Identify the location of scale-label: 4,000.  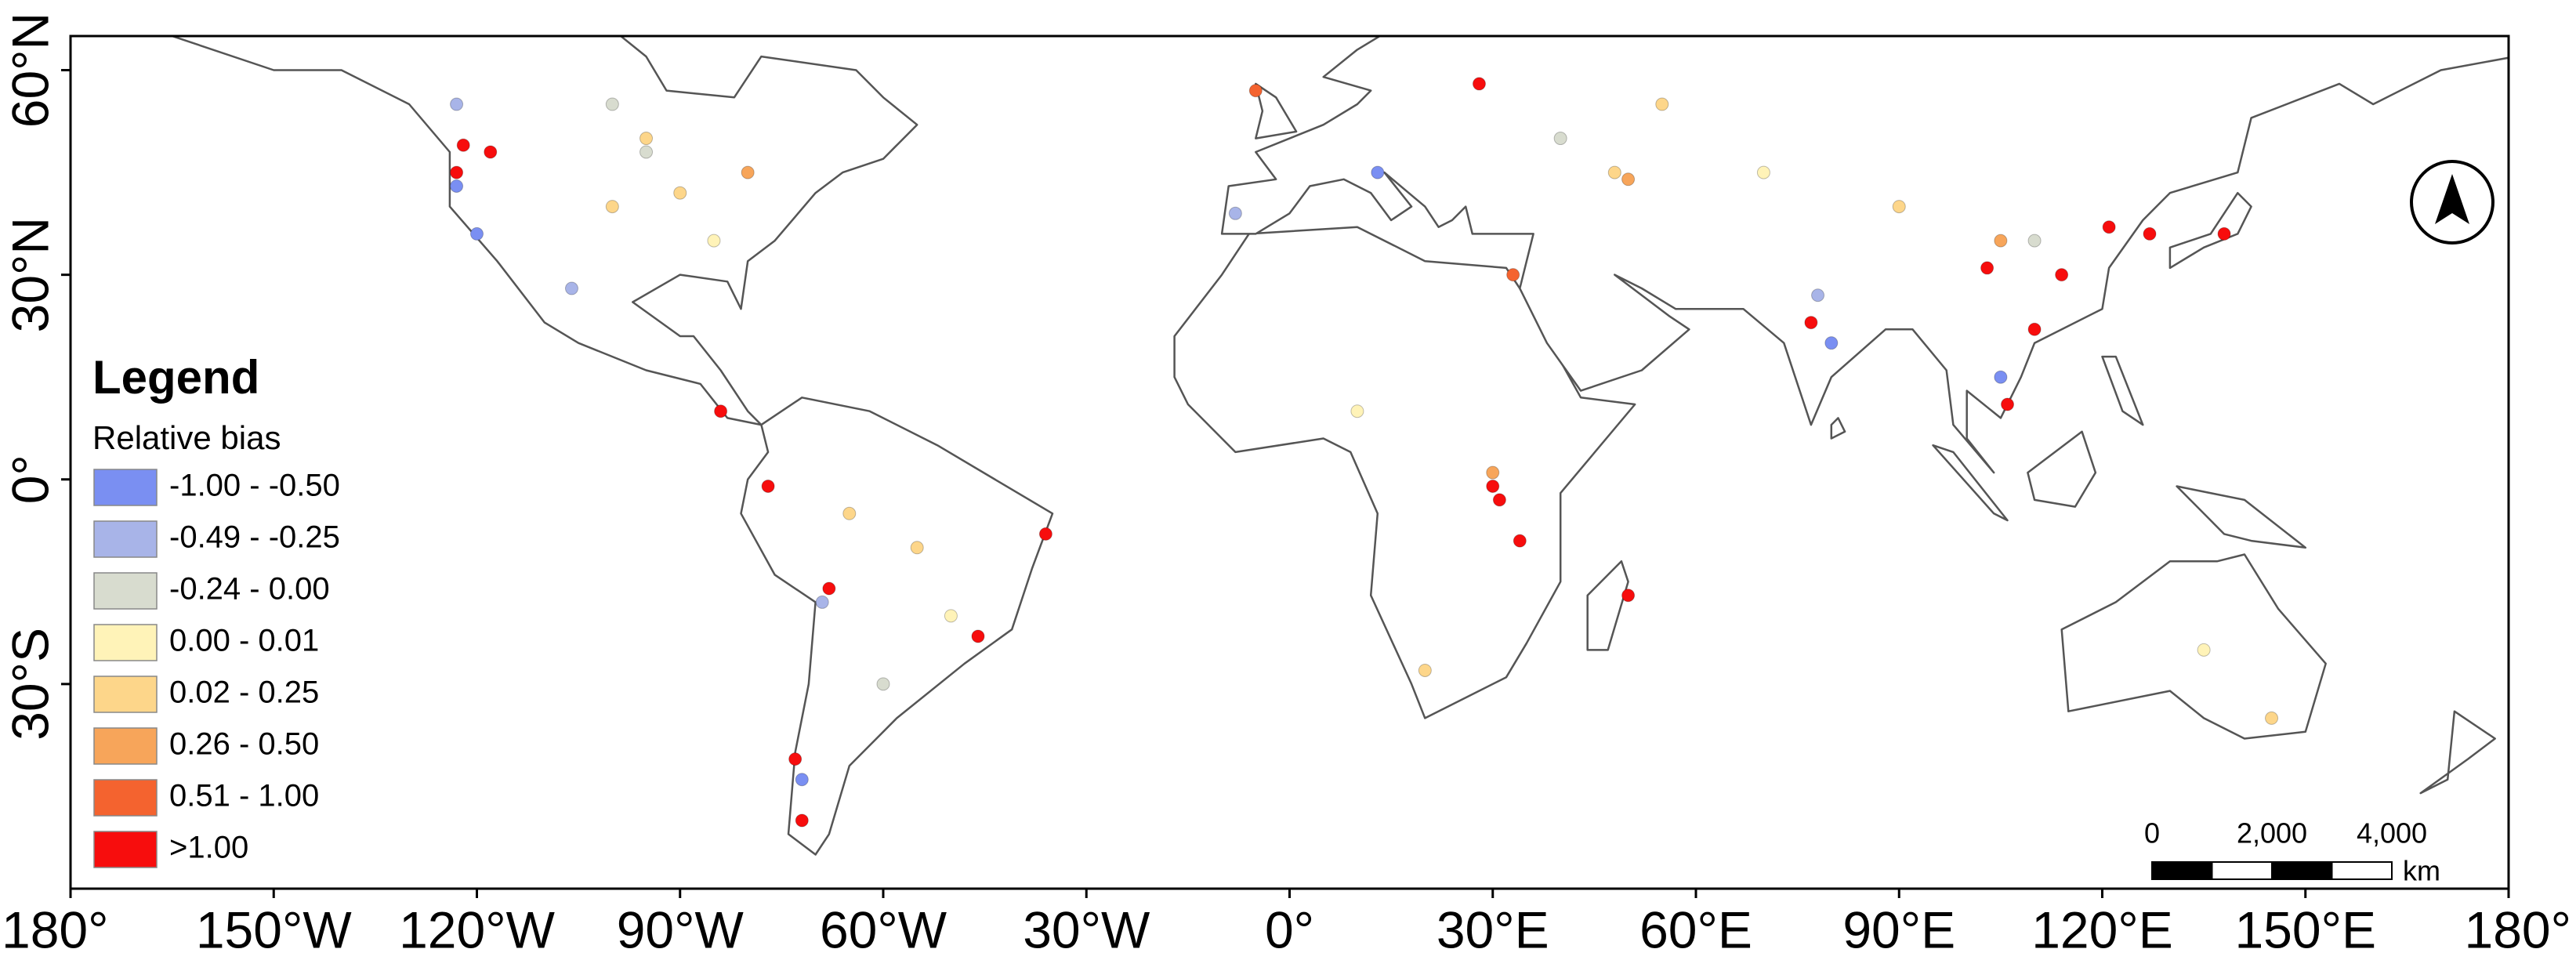
(2392, 833).